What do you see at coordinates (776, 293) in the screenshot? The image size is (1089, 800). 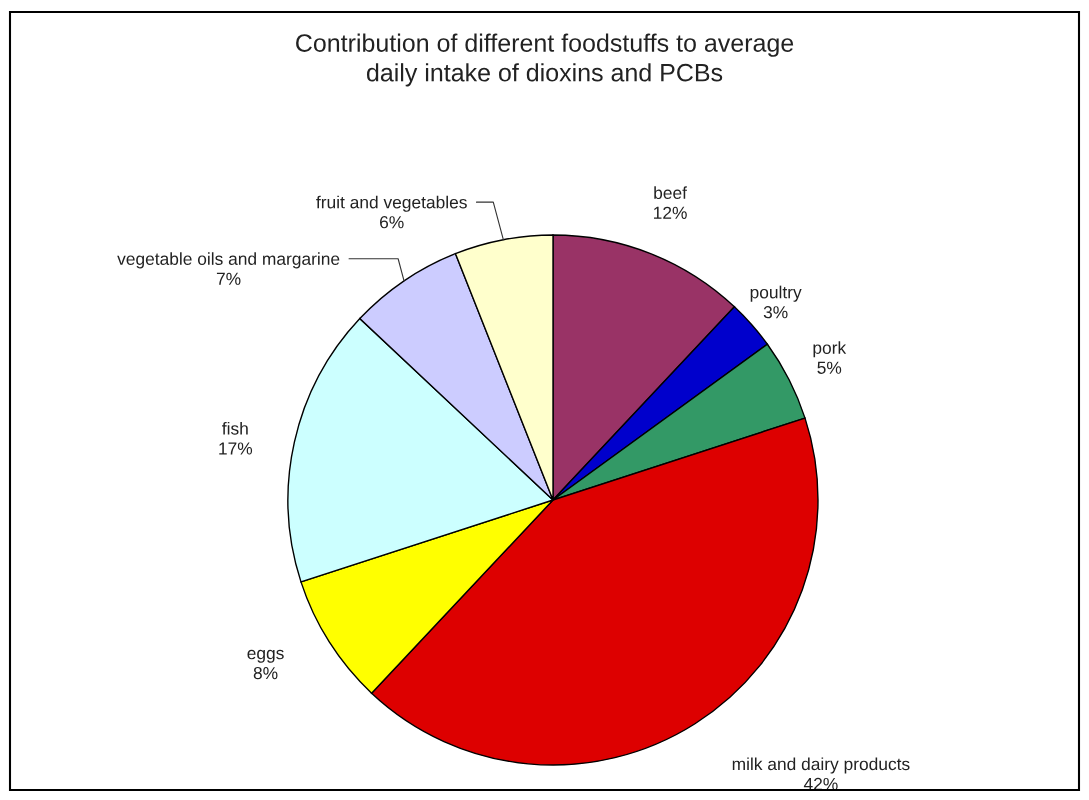 I see `slice-label: poultry` at bounding box center [776, 293].